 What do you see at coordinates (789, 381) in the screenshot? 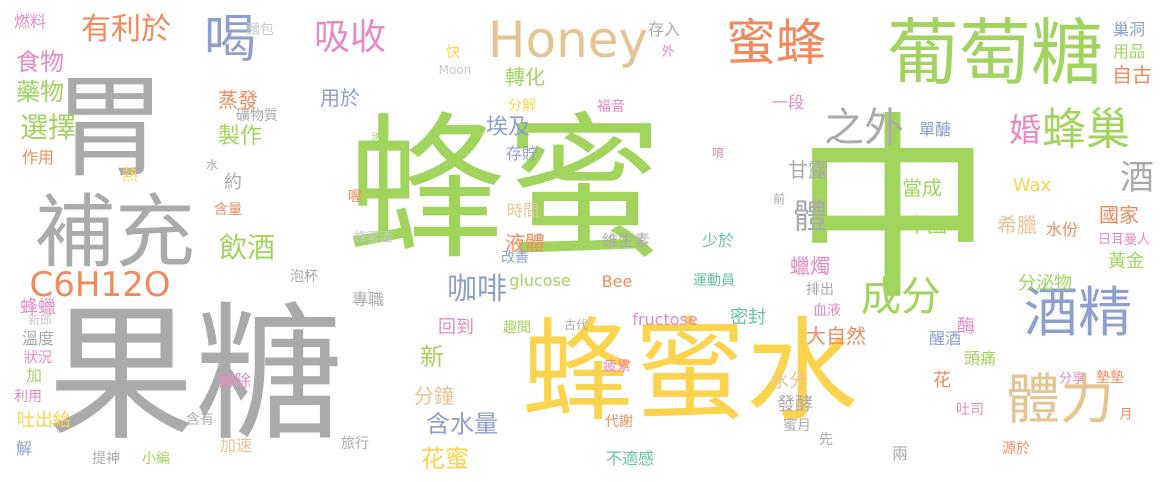
I see `word-93: 水分` at bounding box center [789, 381].